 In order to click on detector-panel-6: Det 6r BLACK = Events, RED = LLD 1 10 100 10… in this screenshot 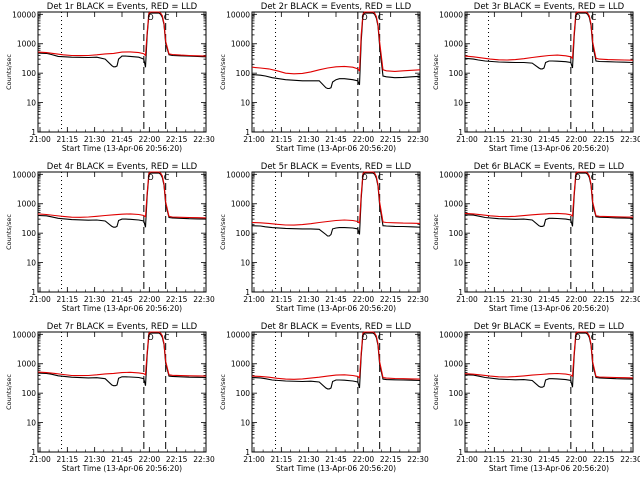, I will do `click(536, 237)`.